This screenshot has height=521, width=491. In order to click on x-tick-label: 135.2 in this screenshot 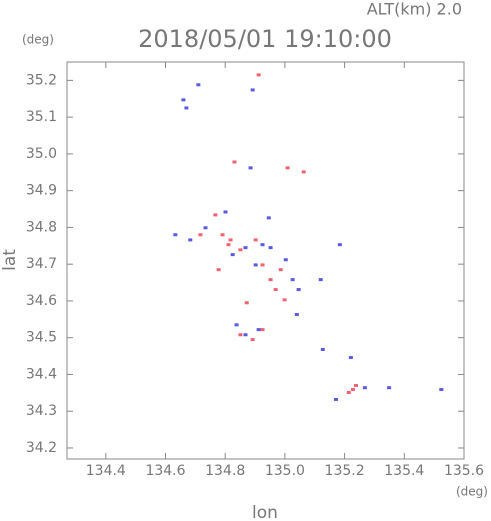, I will do `click(345, 471)`.